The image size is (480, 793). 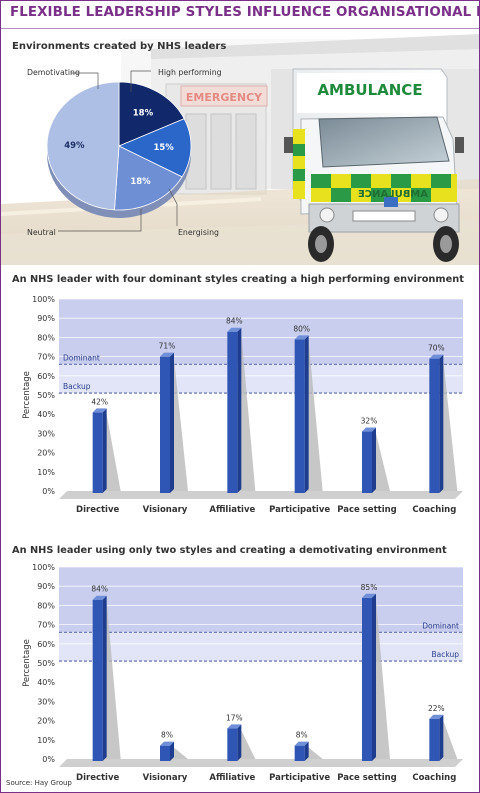 What do you see at coordinates (313, 753) in the screenshot?
I see `chart2-bar-shadow-participative` at bounding box center [313, 753].